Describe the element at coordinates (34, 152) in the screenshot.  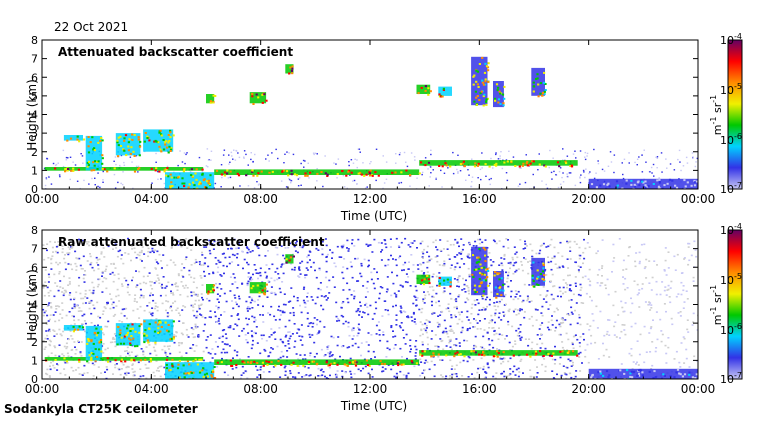
I see `y-tick-label: 2` at that location.